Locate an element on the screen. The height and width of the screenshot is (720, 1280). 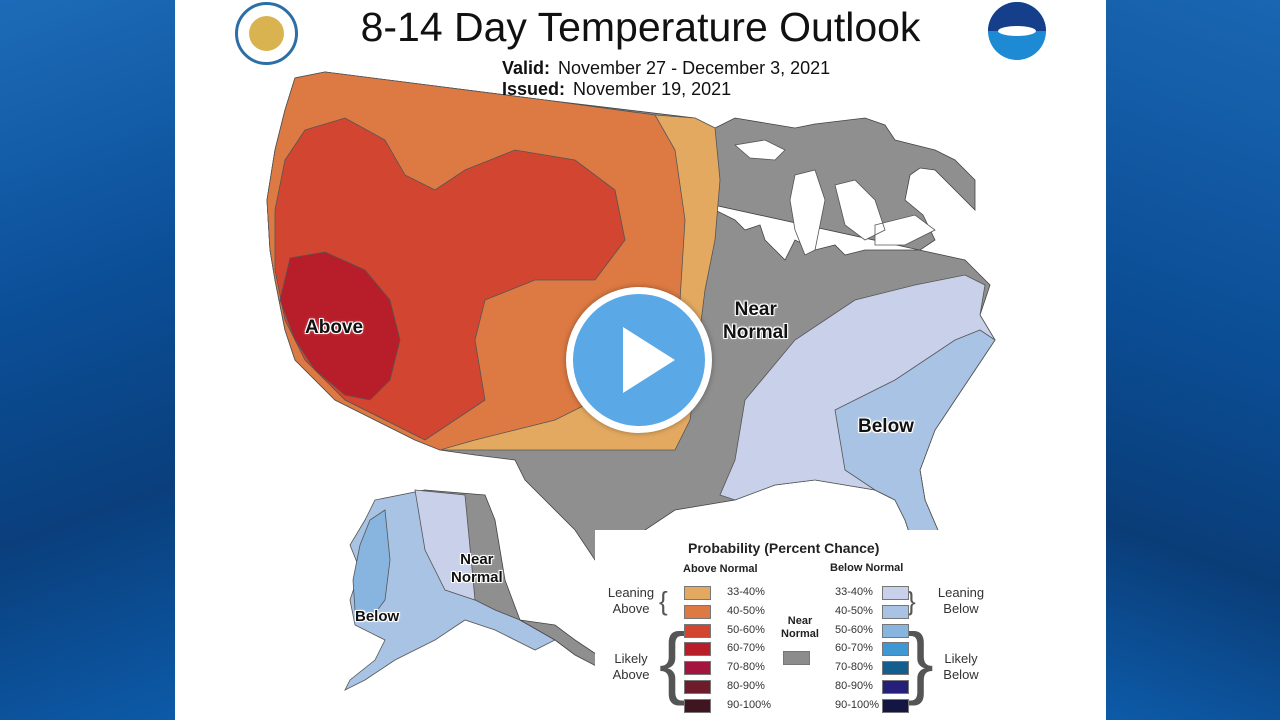
commerce-seal-inner is located at coordinates (266, 33).